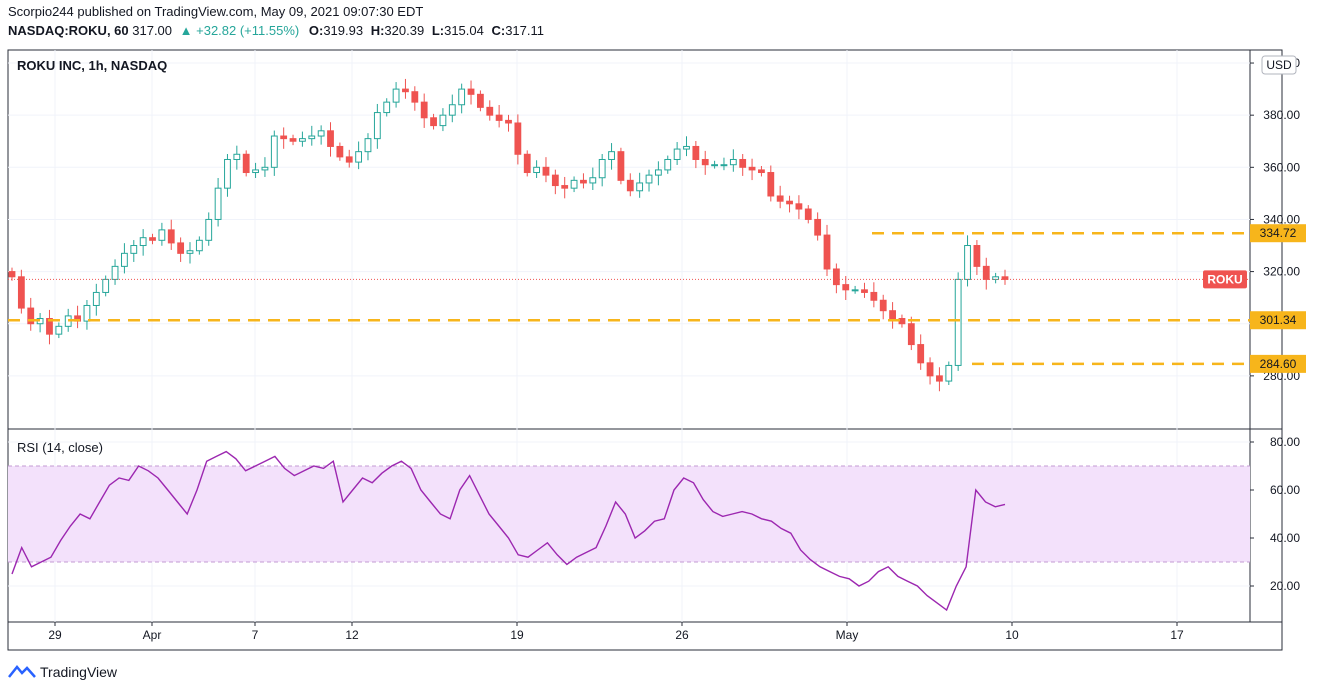 The image size is (1320, 693). Describe the element at coordinates (152, 30) in the screenshot. I see `last-price: 317.00` at that location.